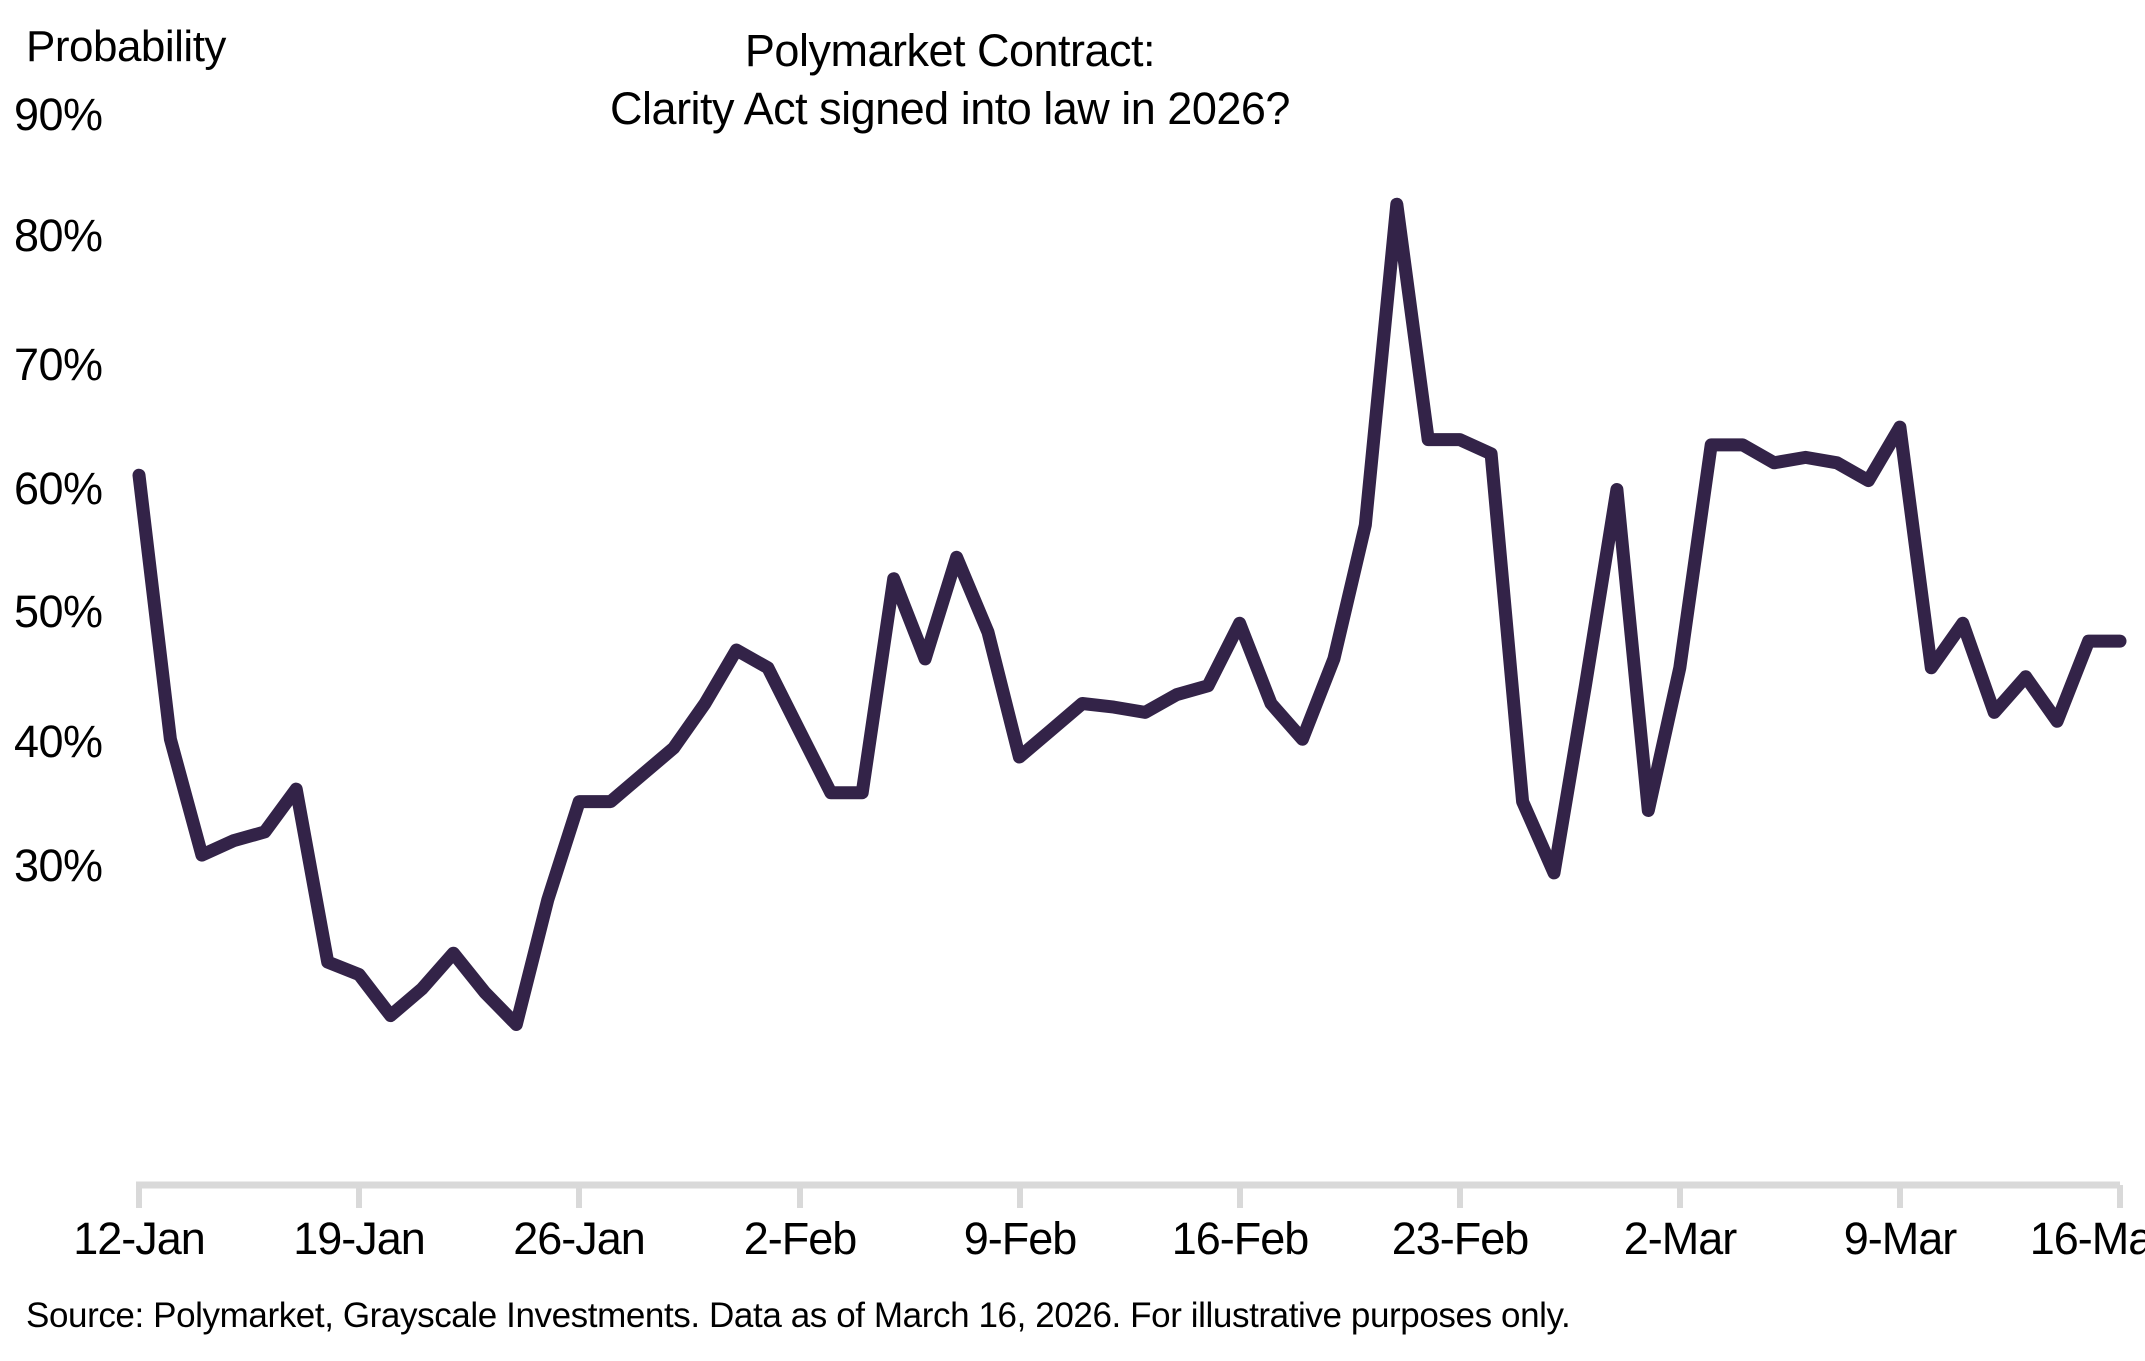 The width and height of the screenshot is (2145, 1361). What do you see at coordinates (1900, 1238) in the screenshot?
I see `x-axis-tick-label: 9-Mar` at bounding box center [1900, 1238].